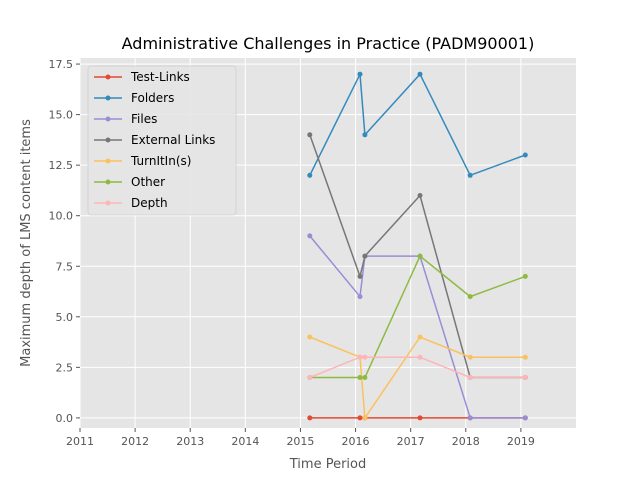  What do you see at coordinates (61, 216) in the screenshot?
I see `y-tick-label: 10.0` at bounding box center [61, 216].